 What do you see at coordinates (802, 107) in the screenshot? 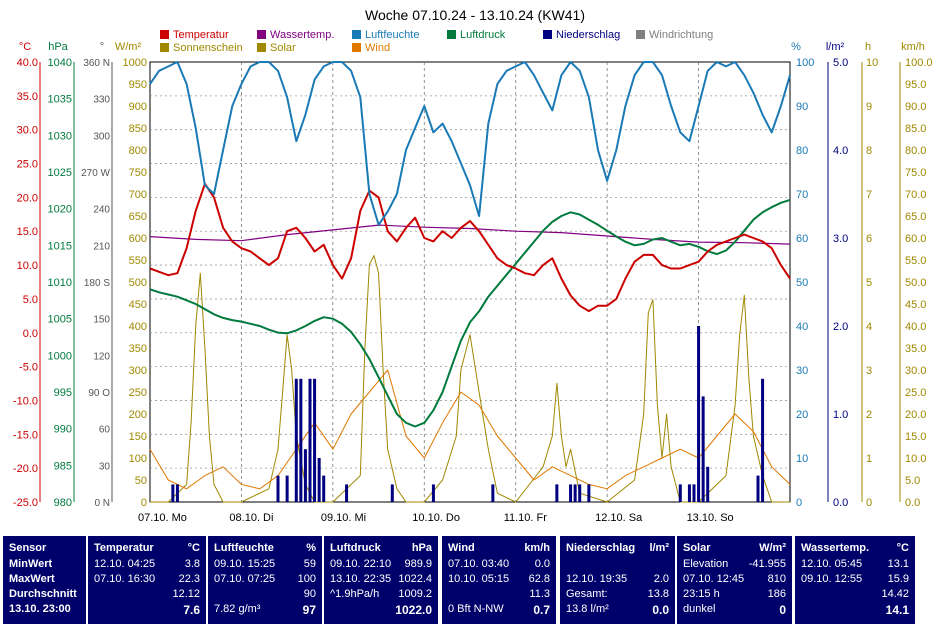
I see `tick-hum-1: 90` at bounding box center [802, 107].